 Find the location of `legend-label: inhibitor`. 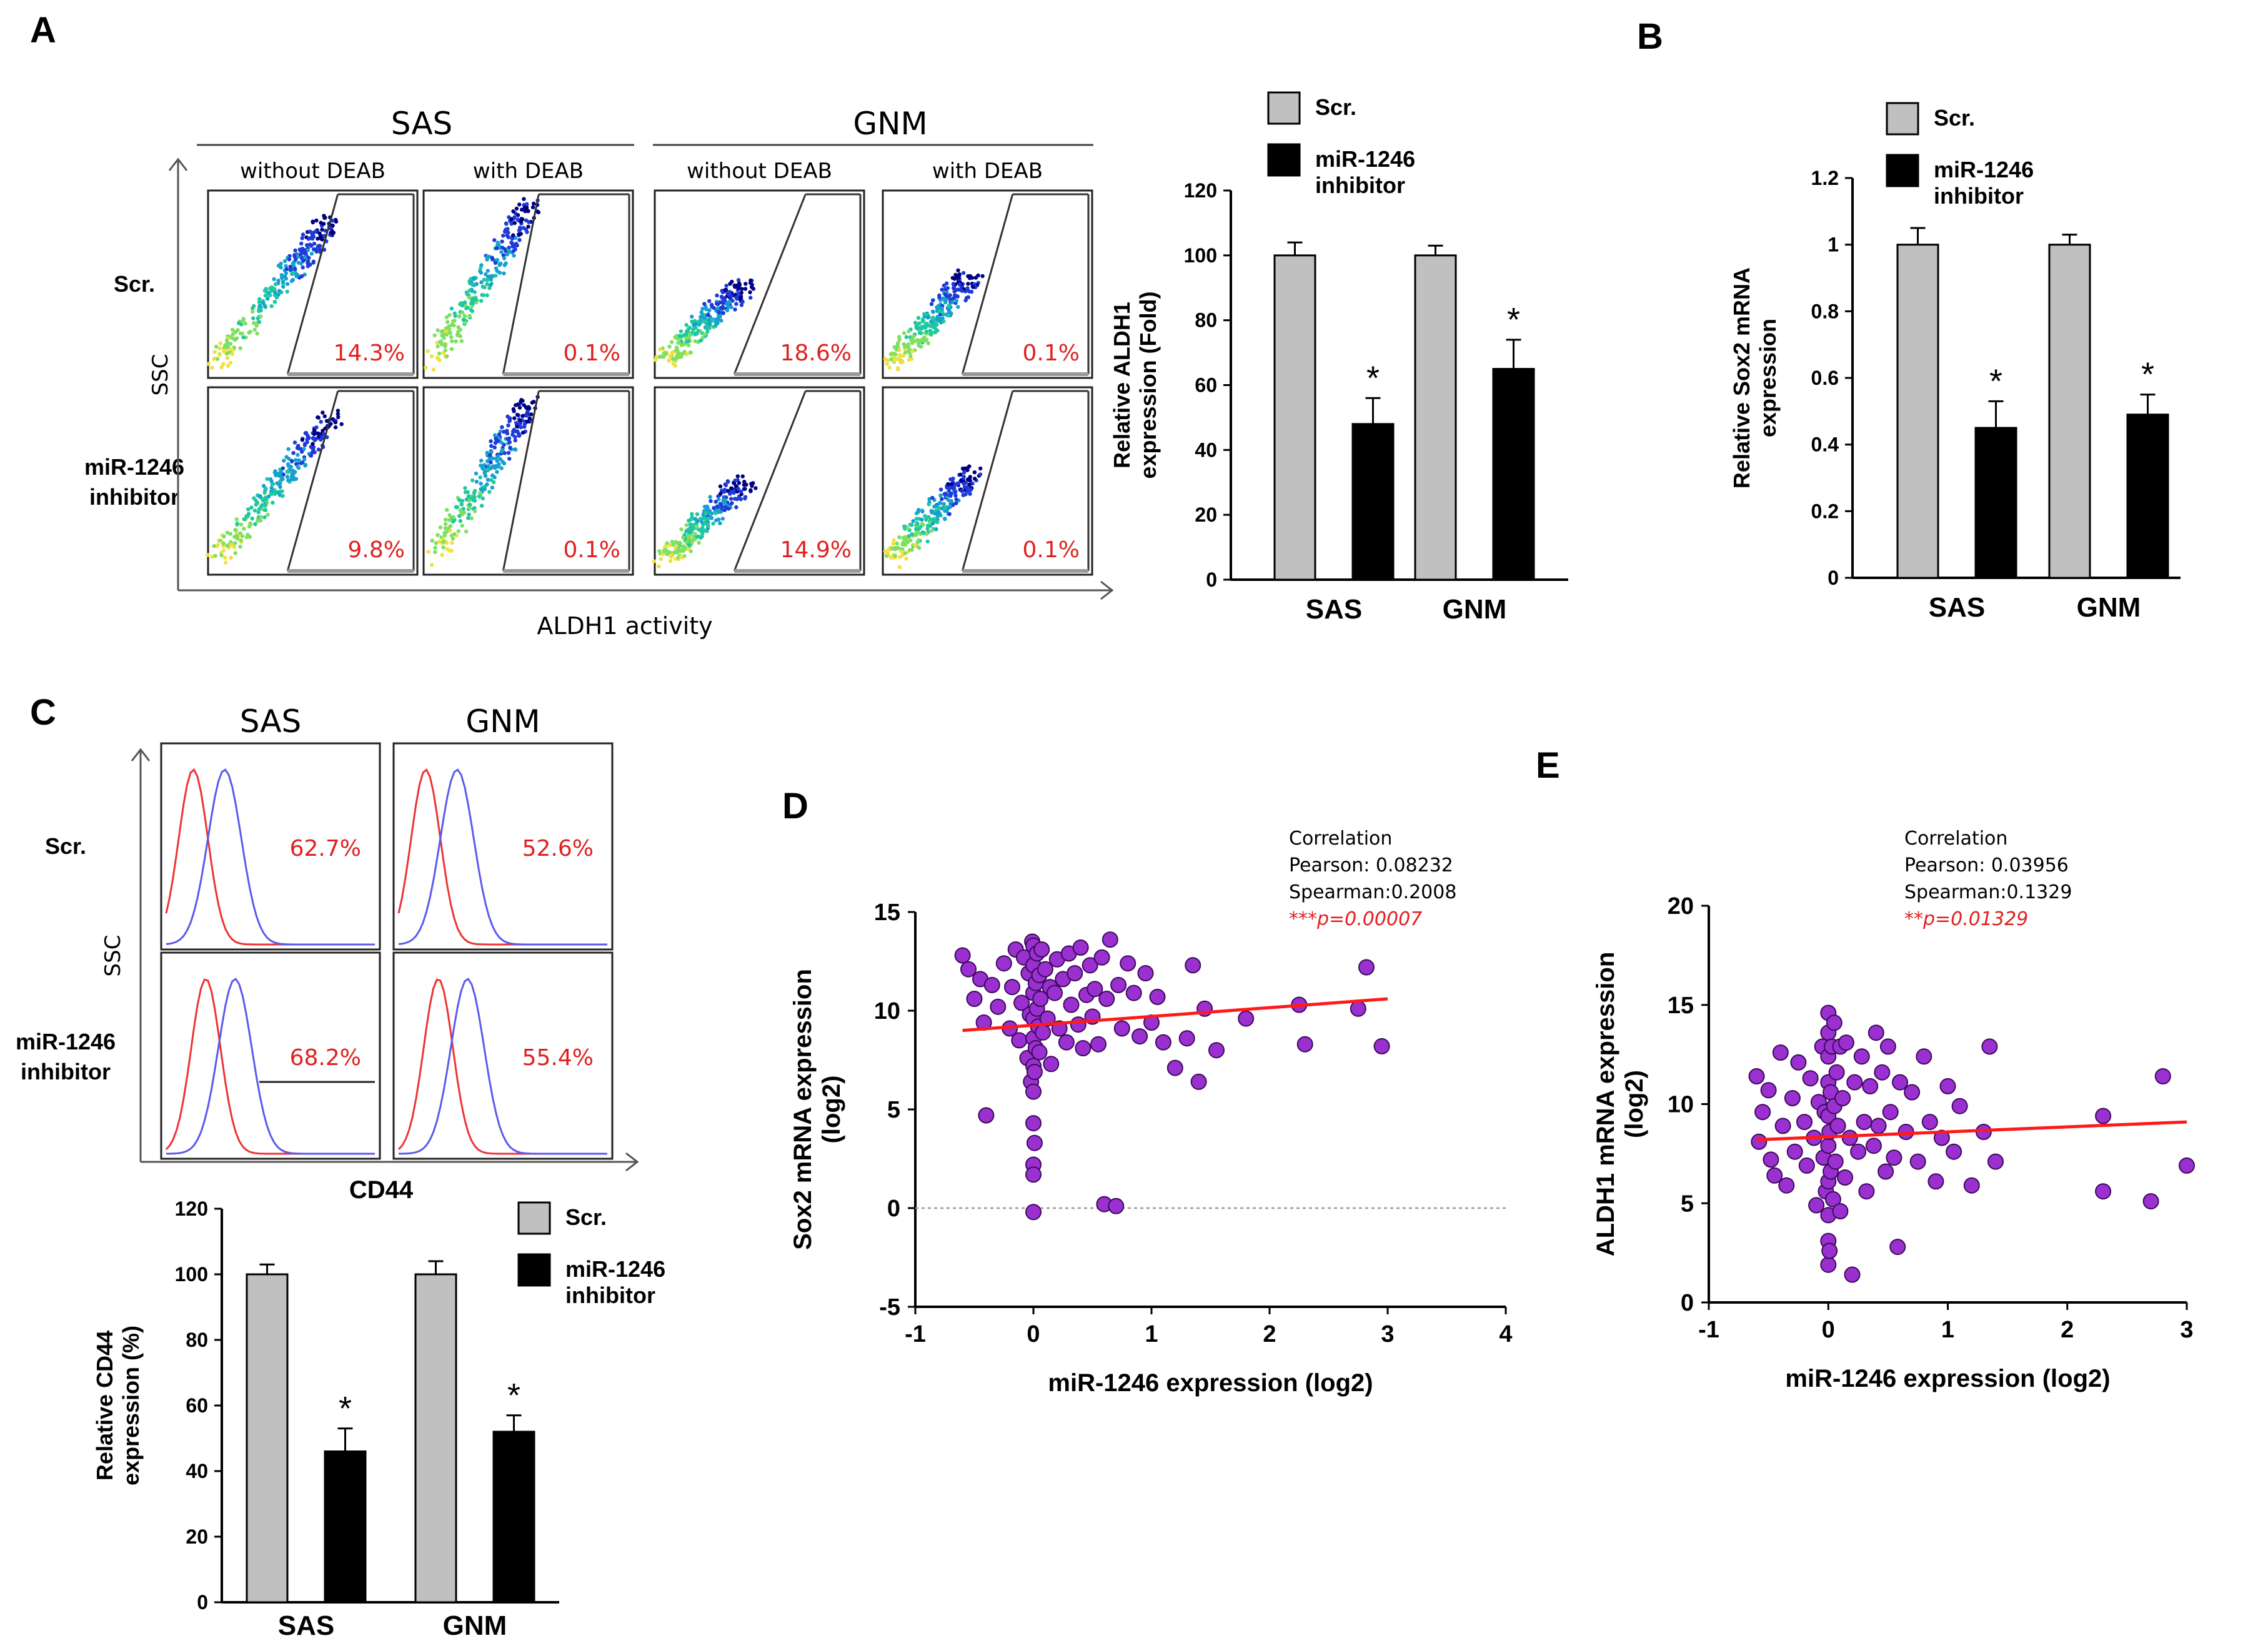

legend-label: inhibitor is located at coordinates (1979, 196).